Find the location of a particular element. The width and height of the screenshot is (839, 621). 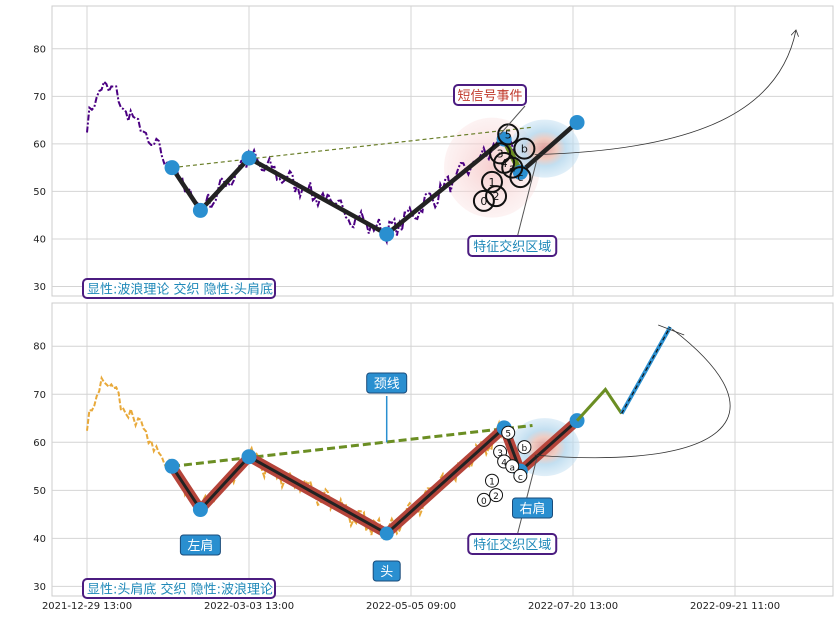

left-shoulder-label: 左肩 is located at coordinates (200, 546).